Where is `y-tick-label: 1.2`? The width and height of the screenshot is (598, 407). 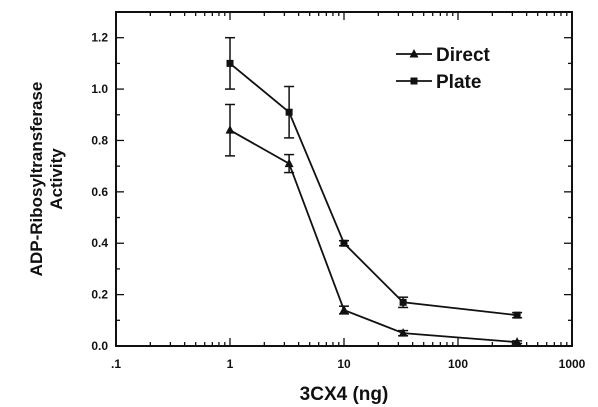 y-tick-label: 1.2 is located at coordinates (99, 38).